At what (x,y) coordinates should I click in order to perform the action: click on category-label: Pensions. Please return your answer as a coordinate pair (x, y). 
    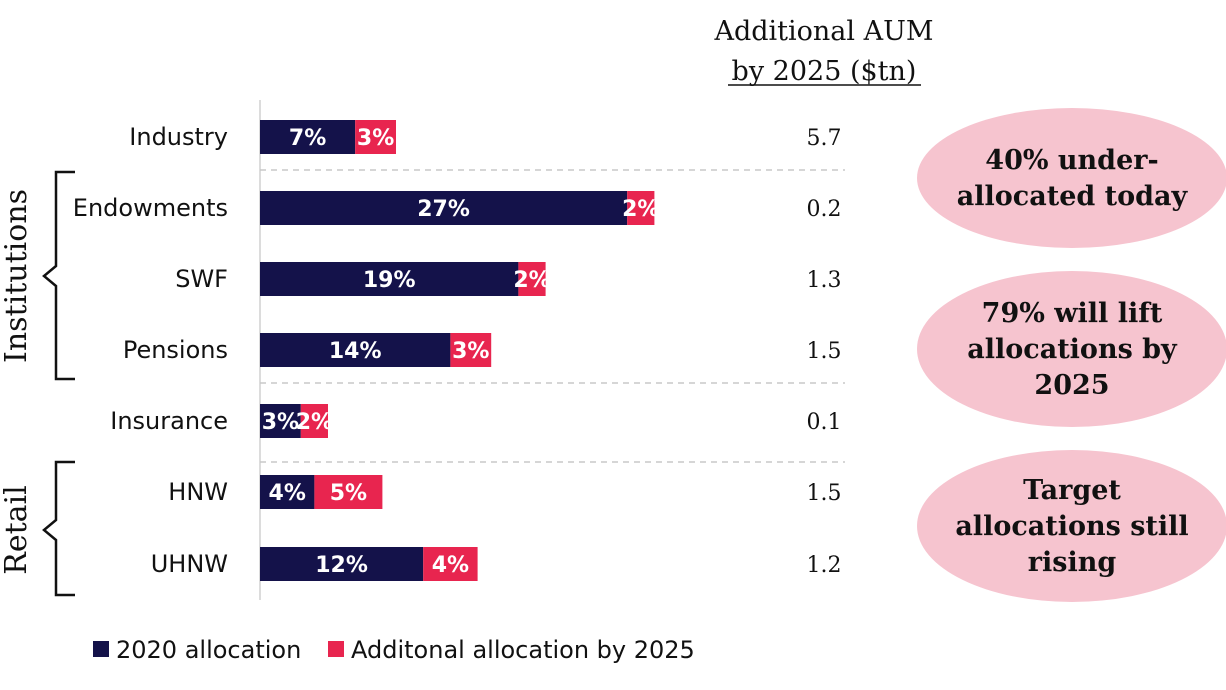
    Looking at the image, I should click on (175, 350).